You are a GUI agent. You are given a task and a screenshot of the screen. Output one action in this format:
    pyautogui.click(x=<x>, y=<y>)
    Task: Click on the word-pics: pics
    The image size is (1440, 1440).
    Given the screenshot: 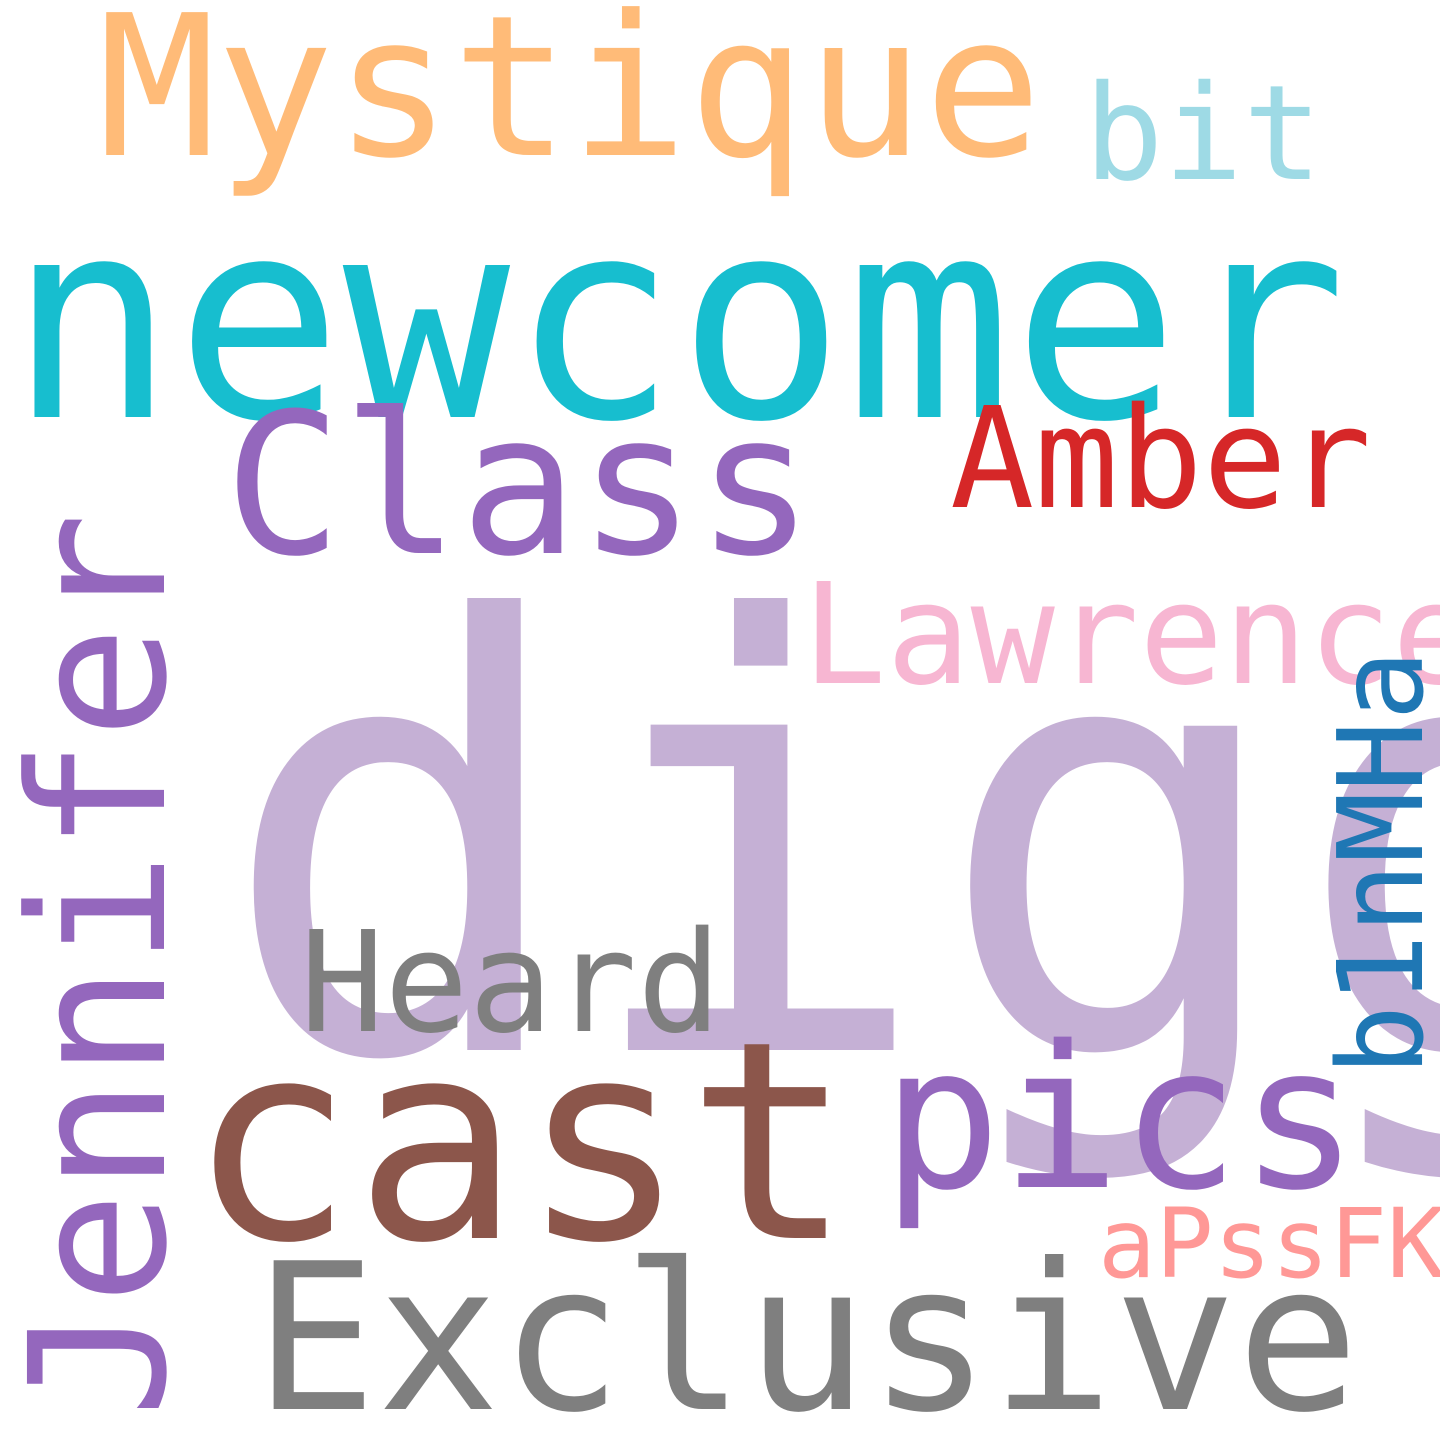 What is the action you would take?
    pyautogui.click(x=1120, y=1118)
    